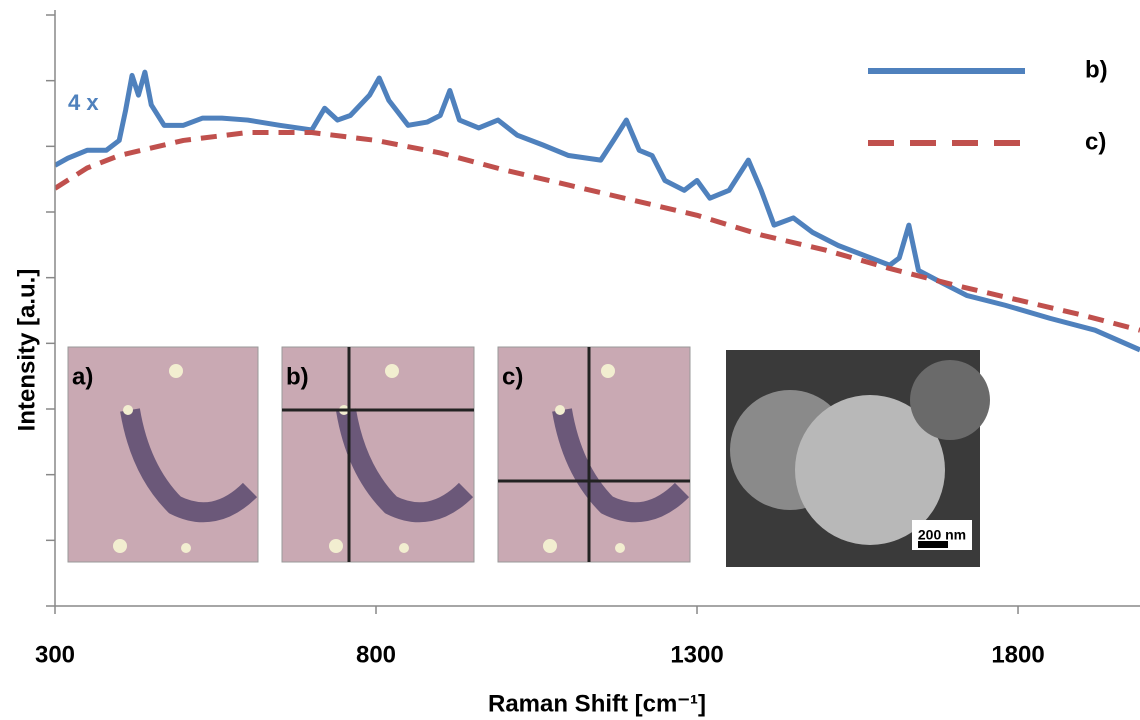 The width and height of the screenshot is (1140, 720). What do you see at coordinates (594, 454) in the screenshot?
I see `inset-c: c)` at bounding box center [594, 454].